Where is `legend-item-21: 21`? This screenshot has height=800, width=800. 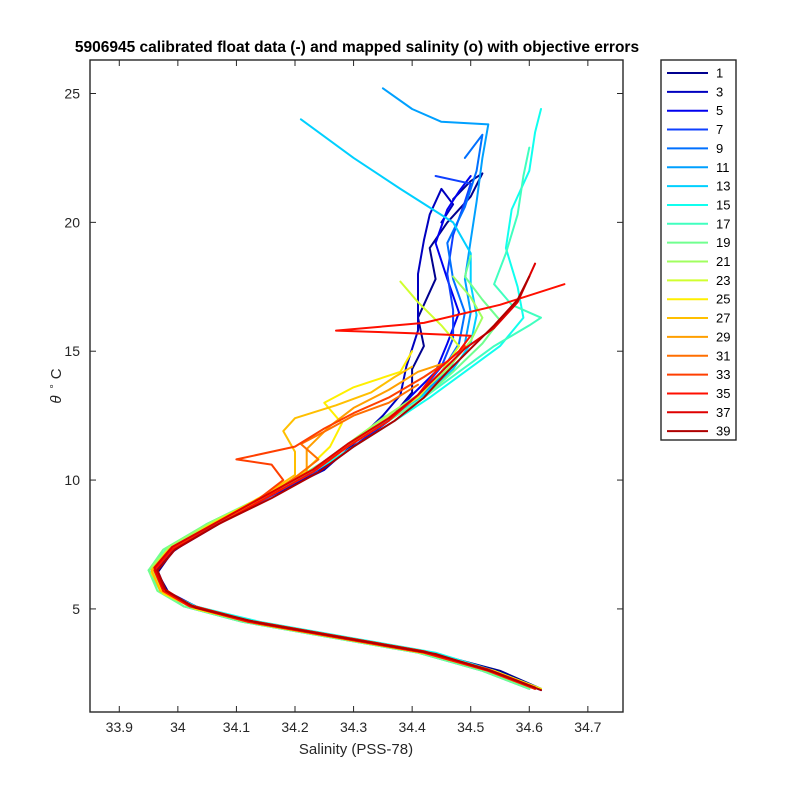 legend-item-21: 21 is located at coordinates (698, 261).